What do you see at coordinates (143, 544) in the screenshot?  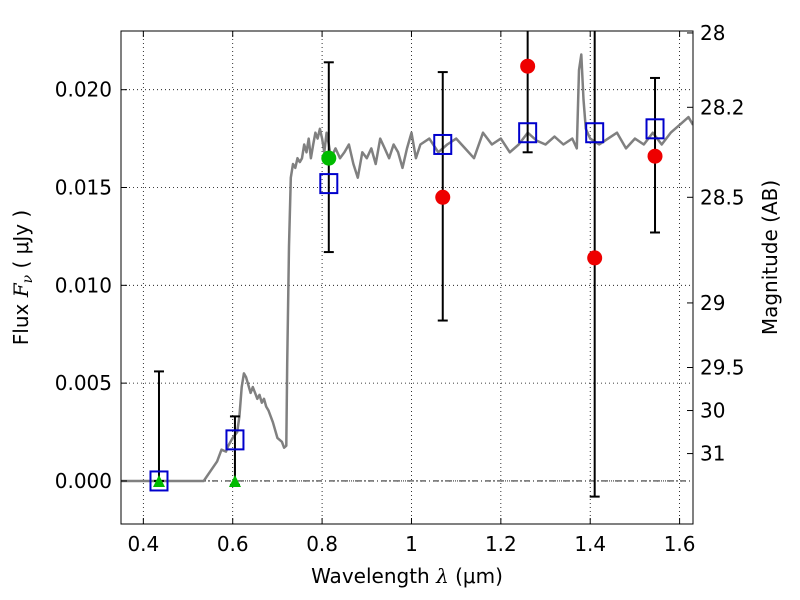 I see `x-tick-label: 0.4` at bounding box center [143, 544].